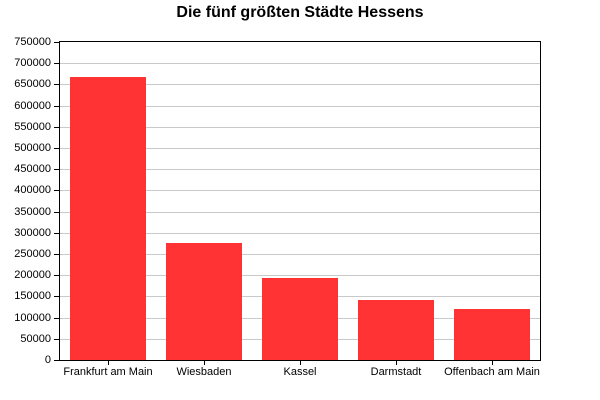  I want to click on x-tick-label: Darmstadt, so click(396, 372).